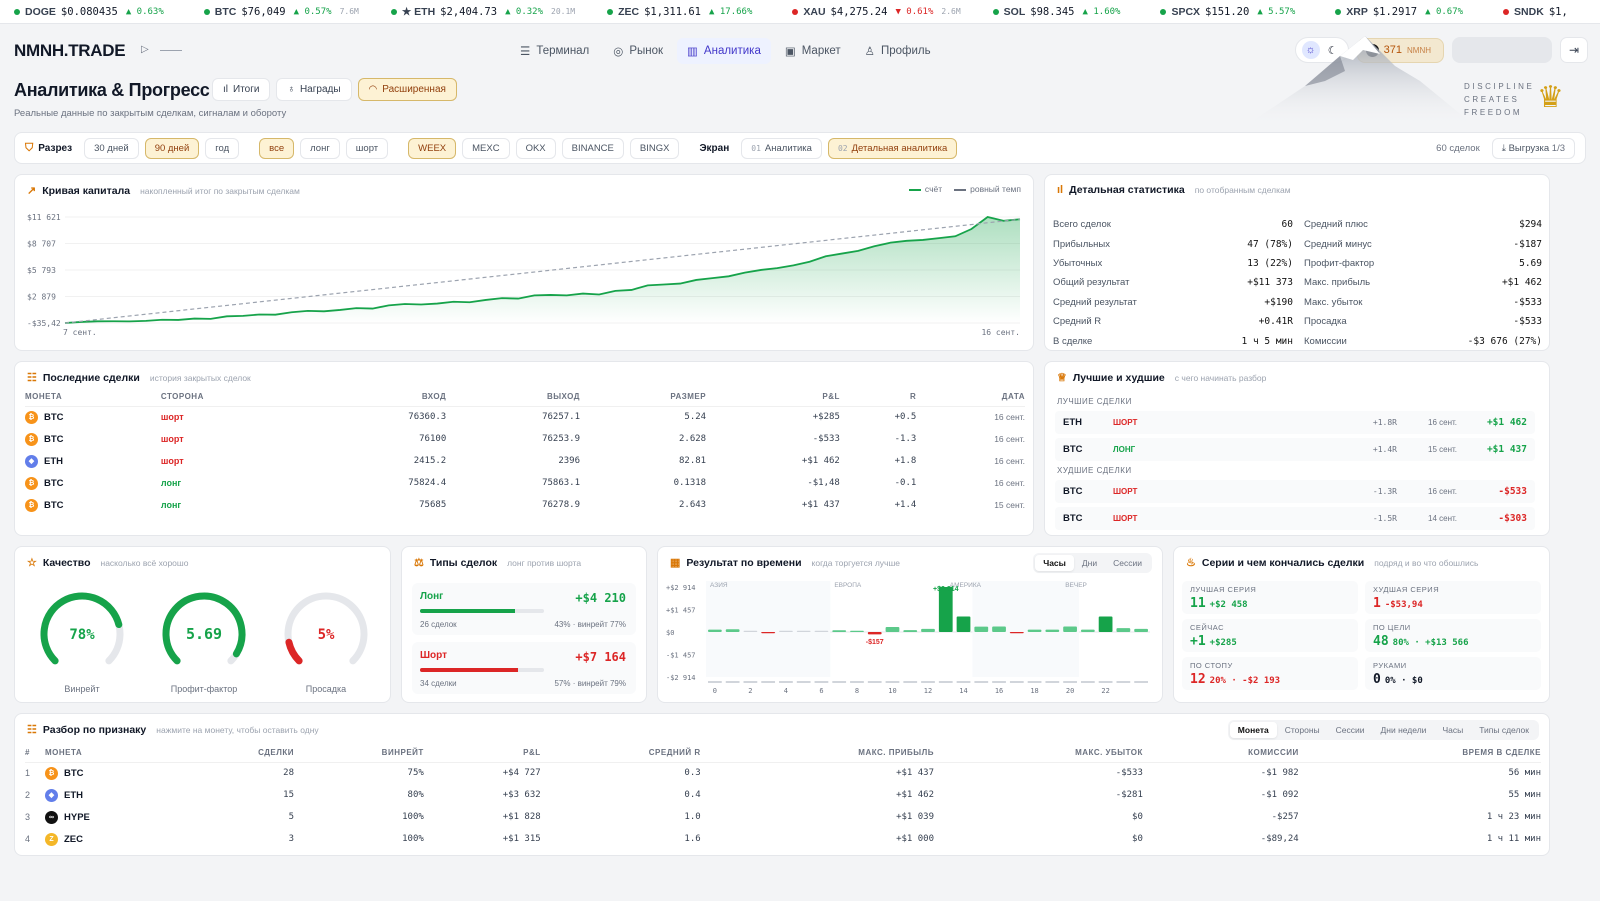  I want to click on tab-days: Дни, so click(1089, 563).